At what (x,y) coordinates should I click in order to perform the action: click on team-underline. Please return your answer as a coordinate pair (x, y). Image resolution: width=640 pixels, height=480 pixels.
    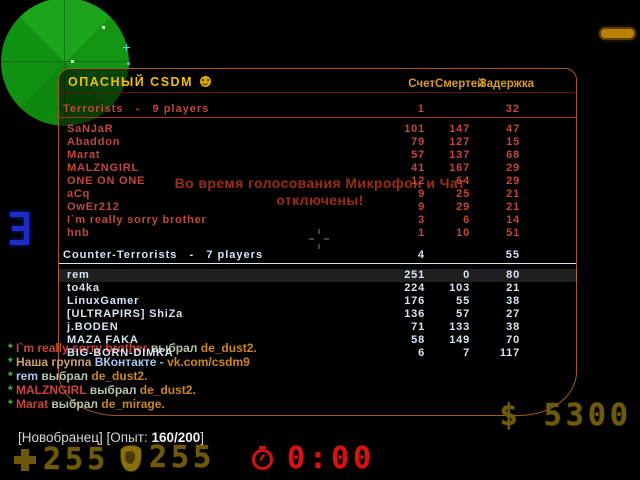
    Looking at the image, I should click on (317, 263).